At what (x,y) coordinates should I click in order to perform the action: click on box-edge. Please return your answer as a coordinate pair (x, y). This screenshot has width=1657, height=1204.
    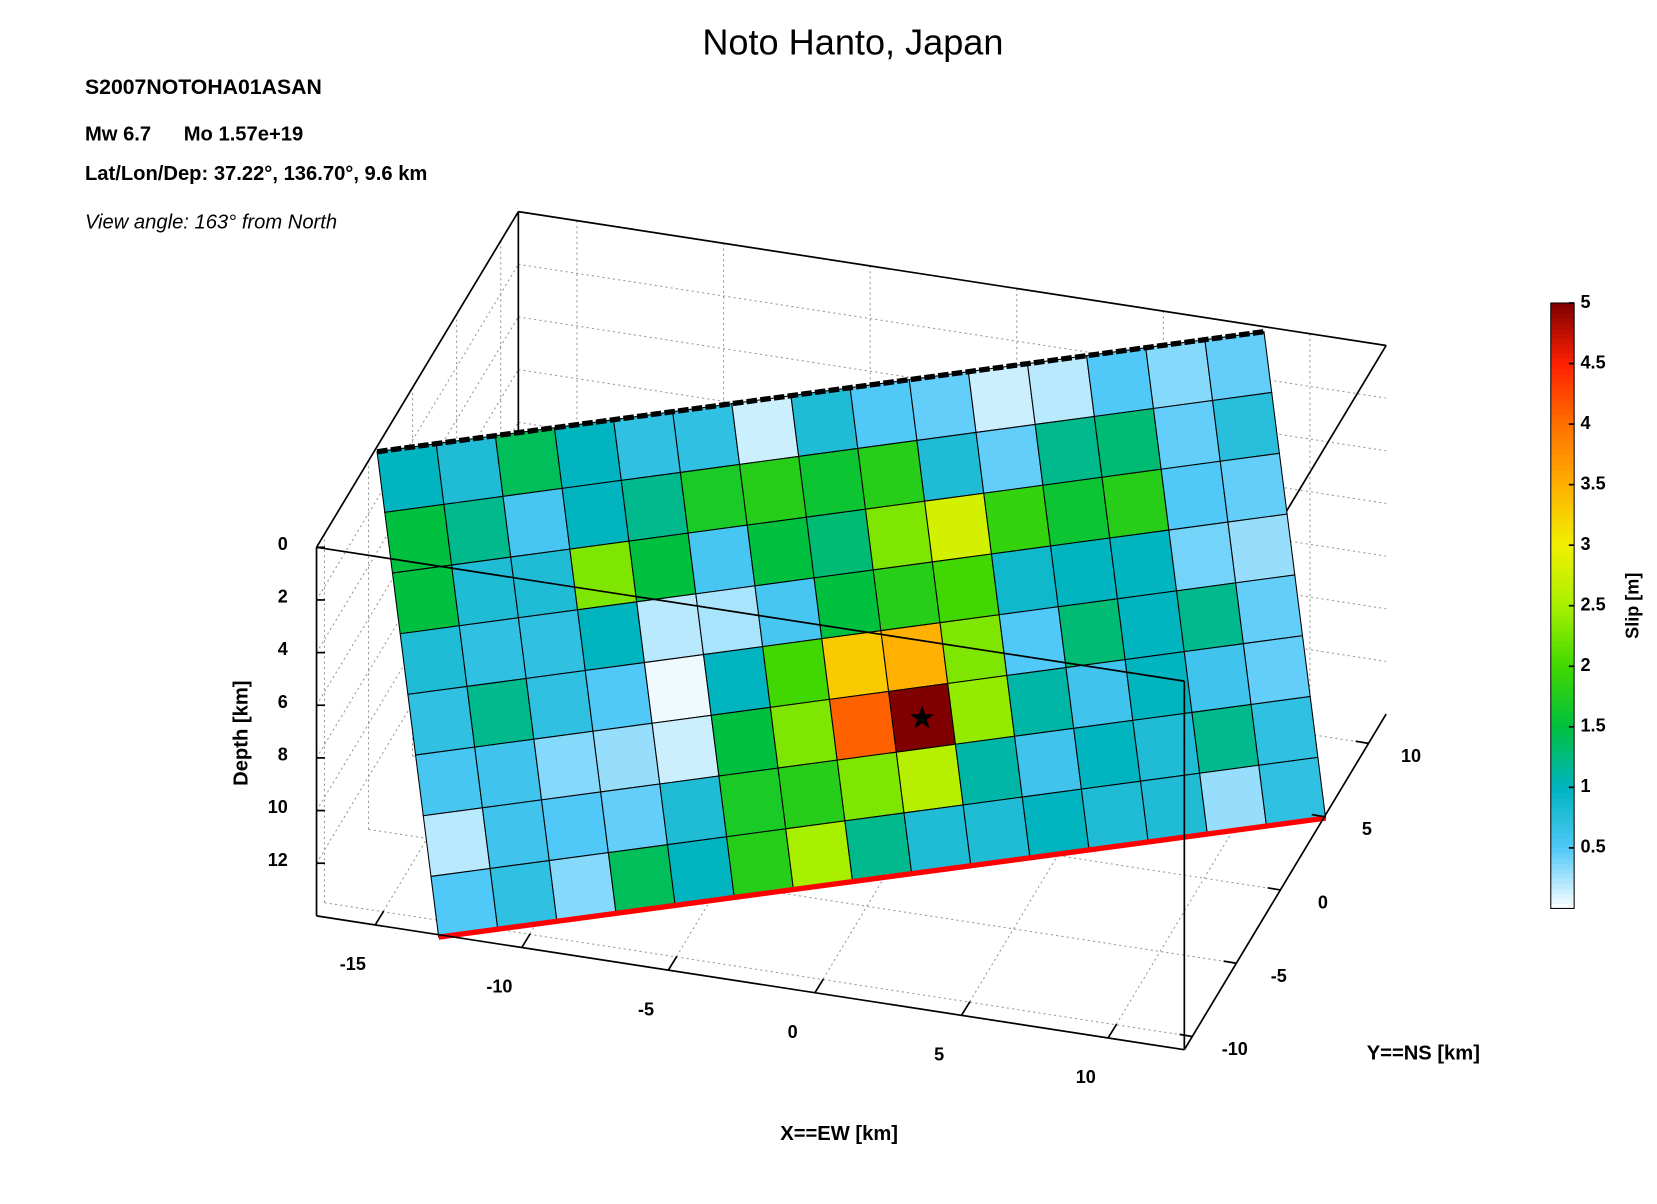
    Looking at the image, I should click on (952, 278).